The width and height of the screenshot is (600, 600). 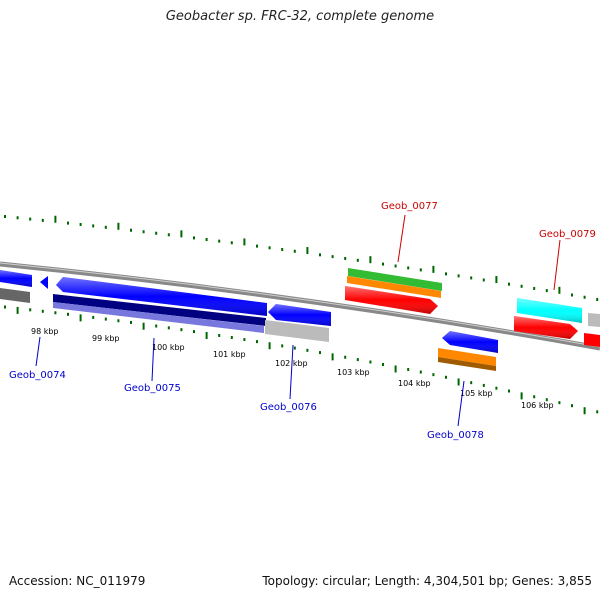 What do you see at coordinates (15, 295) in the screenshot?
I see `feature-0074-gene` at bounding box center [15, 295].